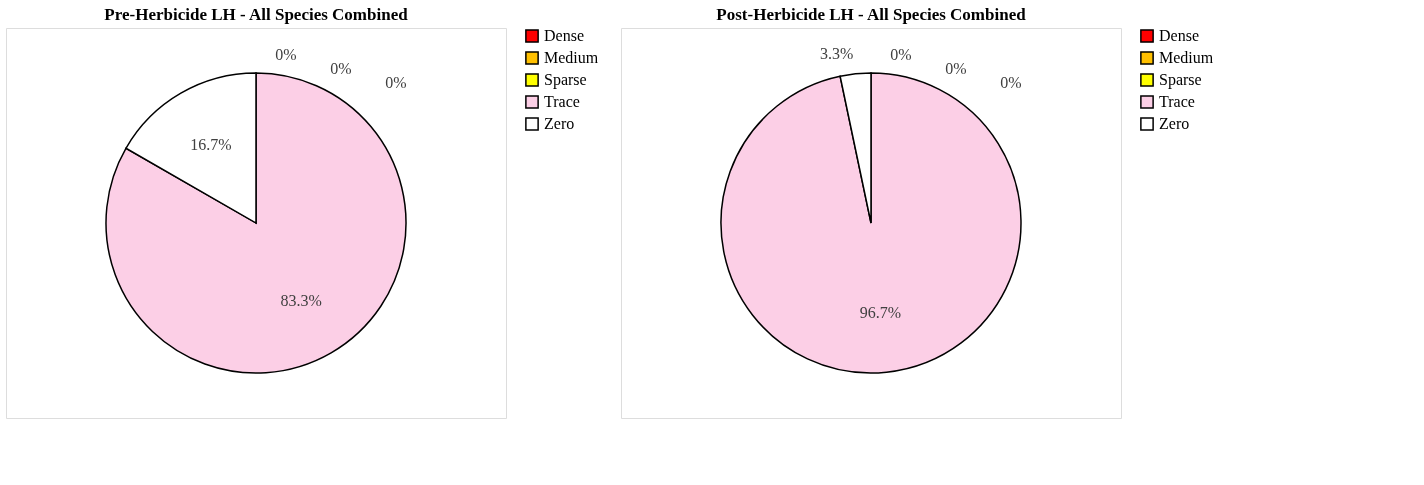 This screenshot has height=485, width=1424. Describe the element at coordinates (871, 14) in the screenshot. I see `chart-title: Post-Herbicide LH - All Species Combined` at that location.